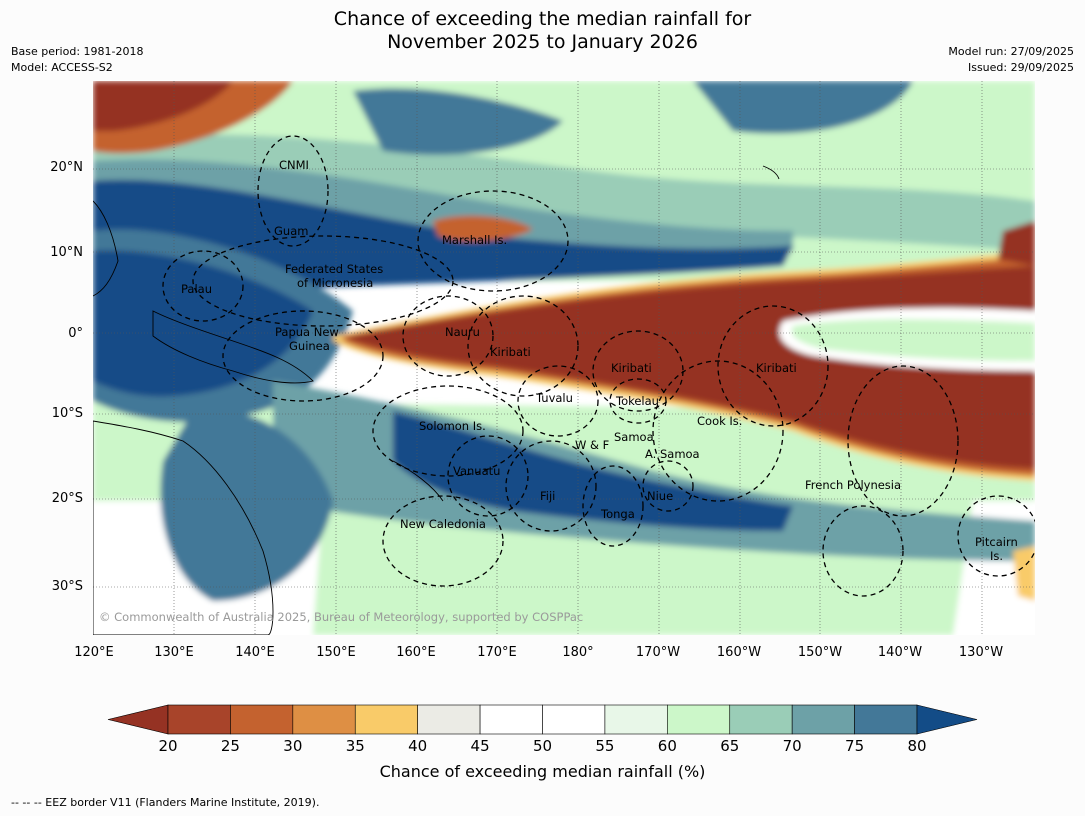 The image size is (1085, 816). Describe the element at coordinates (67, 586) in the screenshot. I see `lat-label-30s: 30°S` at that location.